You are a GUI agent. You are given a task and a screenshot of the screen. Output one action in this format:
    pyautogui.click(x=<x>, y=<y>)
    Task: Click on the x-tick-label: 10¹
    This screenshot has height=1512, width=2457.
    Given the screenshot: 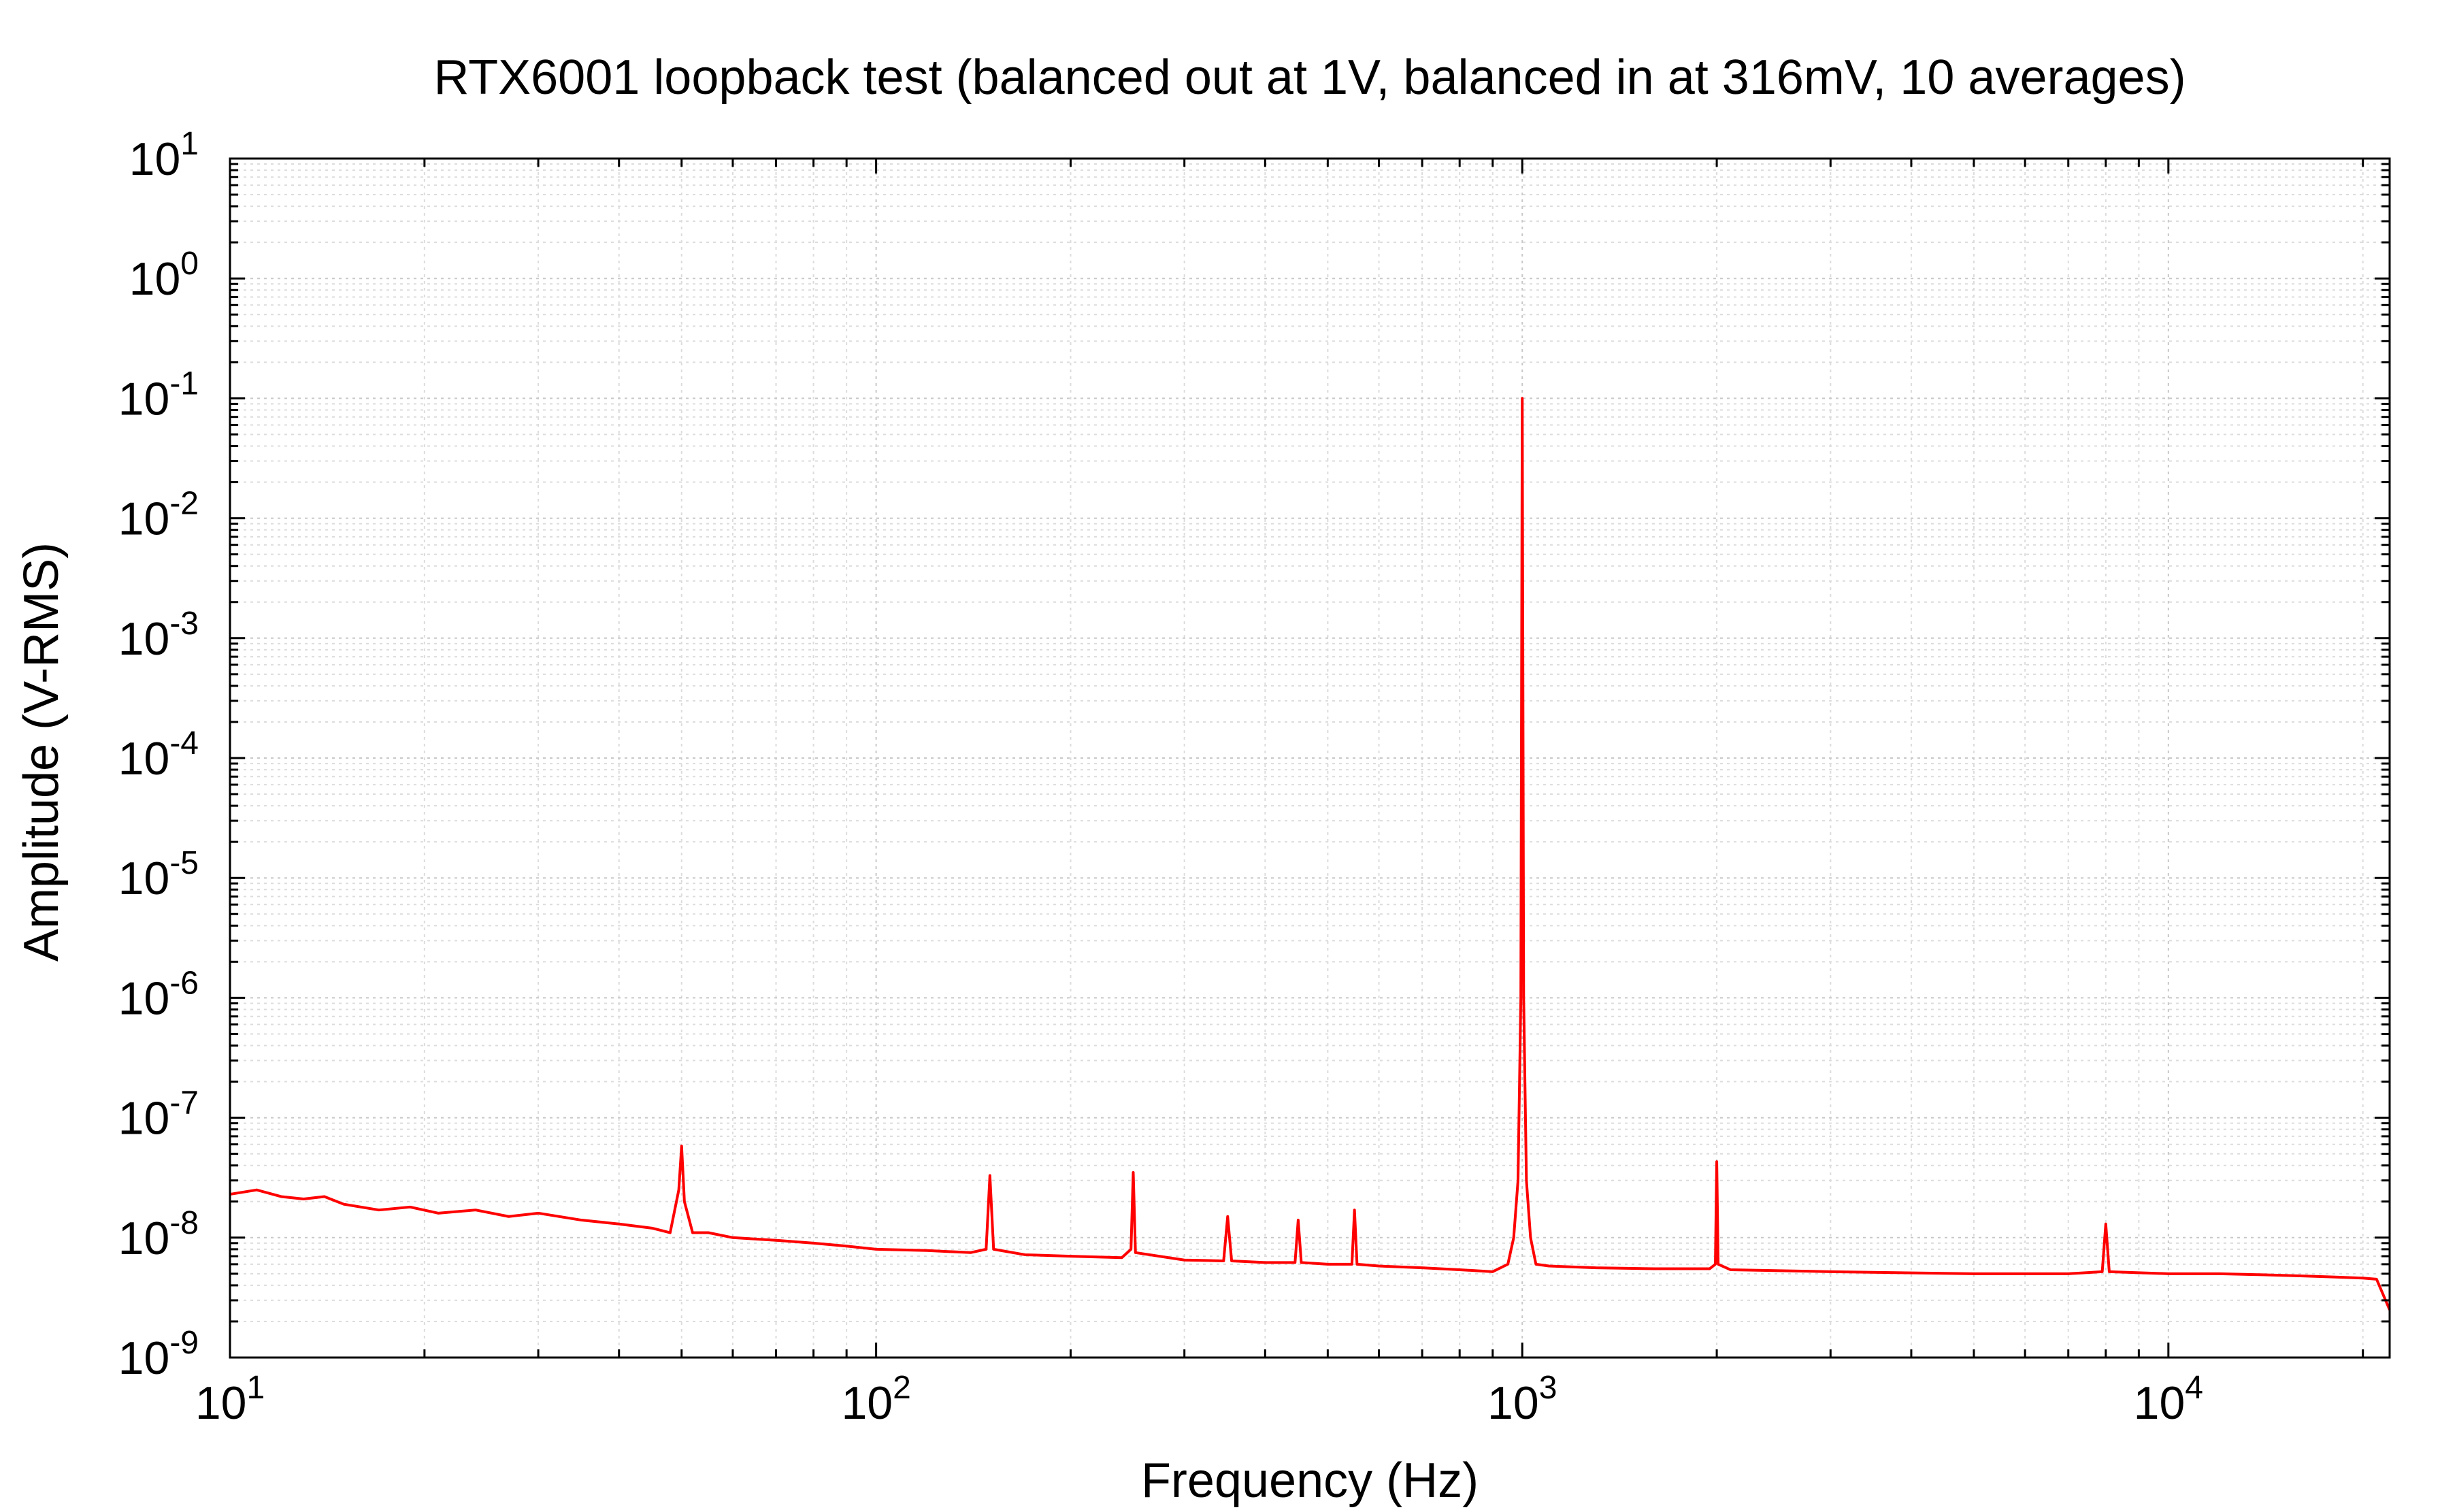 What is the action you would take?
    pyautogui.click(x=230, y=1399)
    